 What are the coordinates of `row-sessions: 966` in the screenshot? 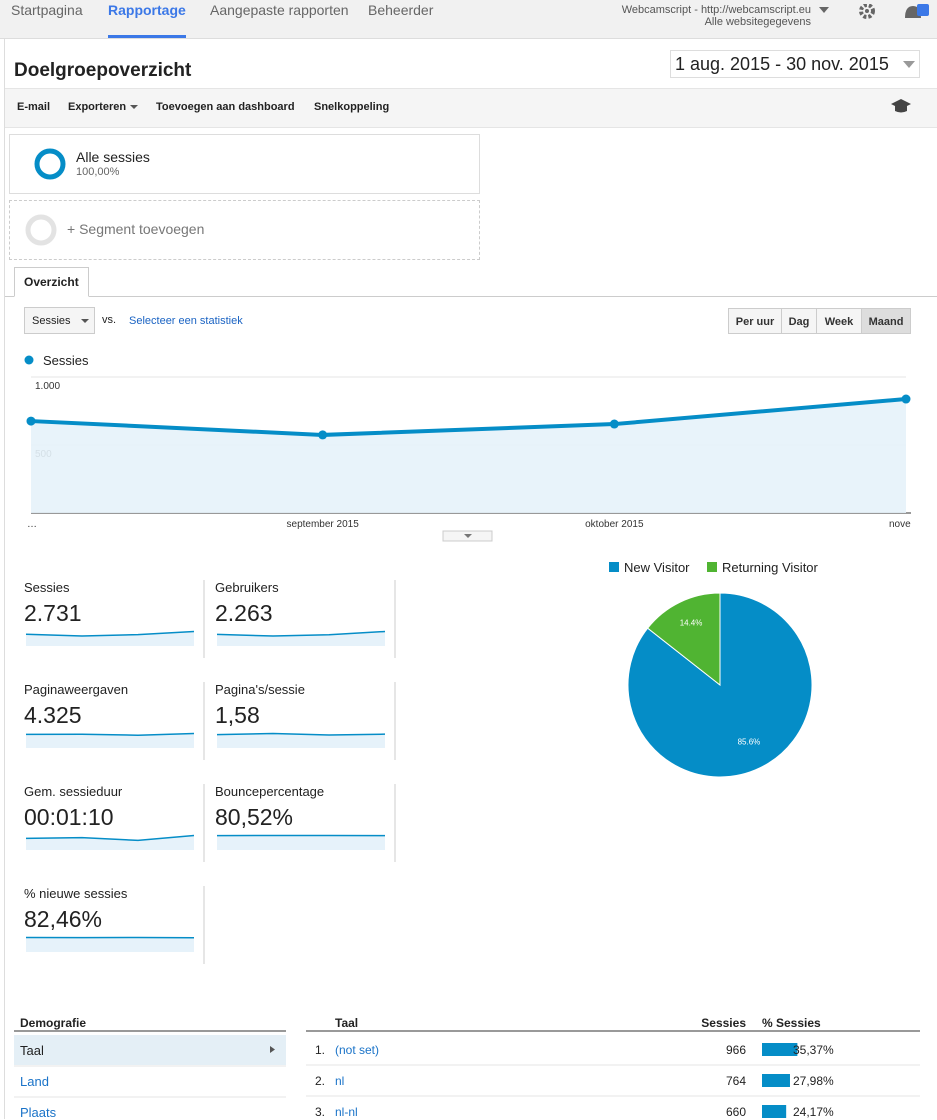 It's located at (736, 1050).